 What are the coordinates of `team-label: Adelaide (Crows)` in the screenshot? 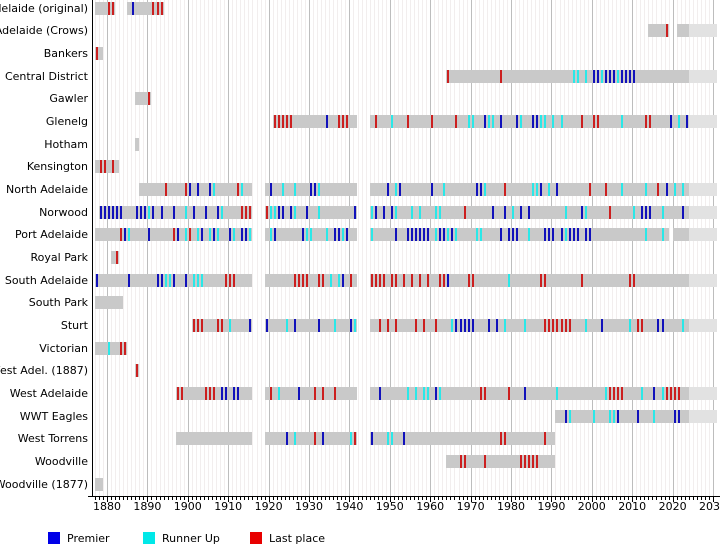 It's located at (44, 31).